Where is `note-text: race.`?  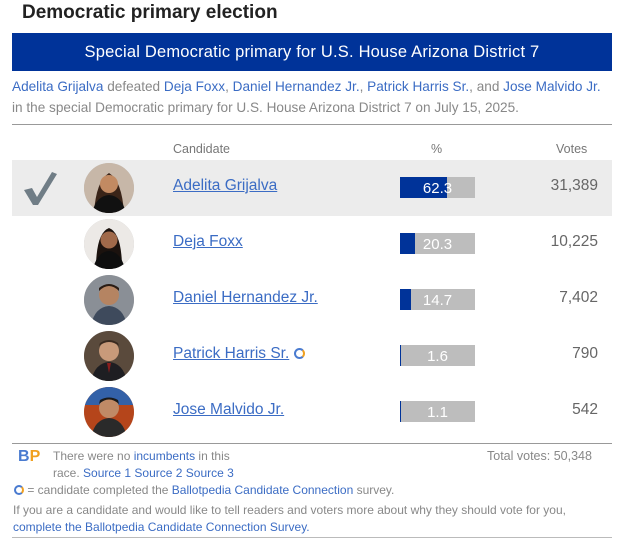
note-text: race. is located at coordinates (68, 473).